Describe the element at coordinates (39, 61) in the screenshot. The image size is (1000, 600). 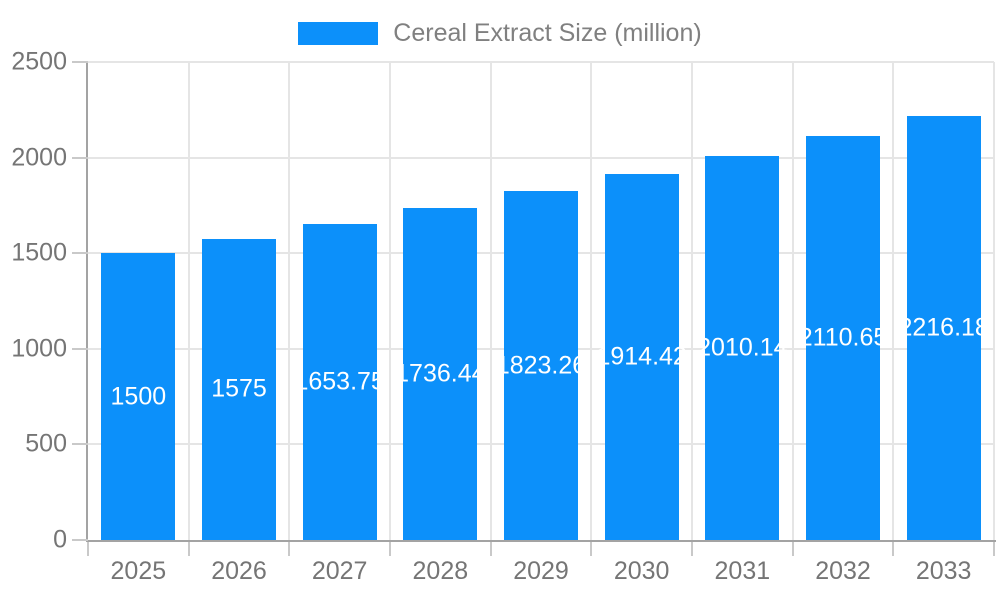
I see `y-tick-label: 2500` at that location.